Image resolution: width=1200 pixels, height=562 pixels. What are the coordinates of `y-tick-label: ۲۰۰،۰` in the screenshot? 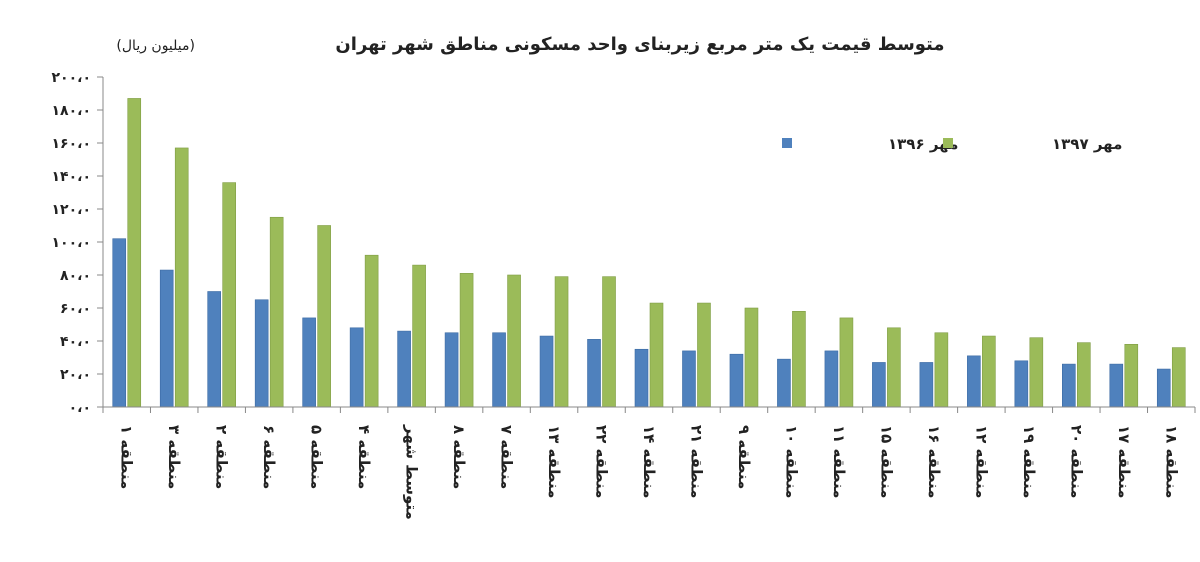 It's located at (72, 78).